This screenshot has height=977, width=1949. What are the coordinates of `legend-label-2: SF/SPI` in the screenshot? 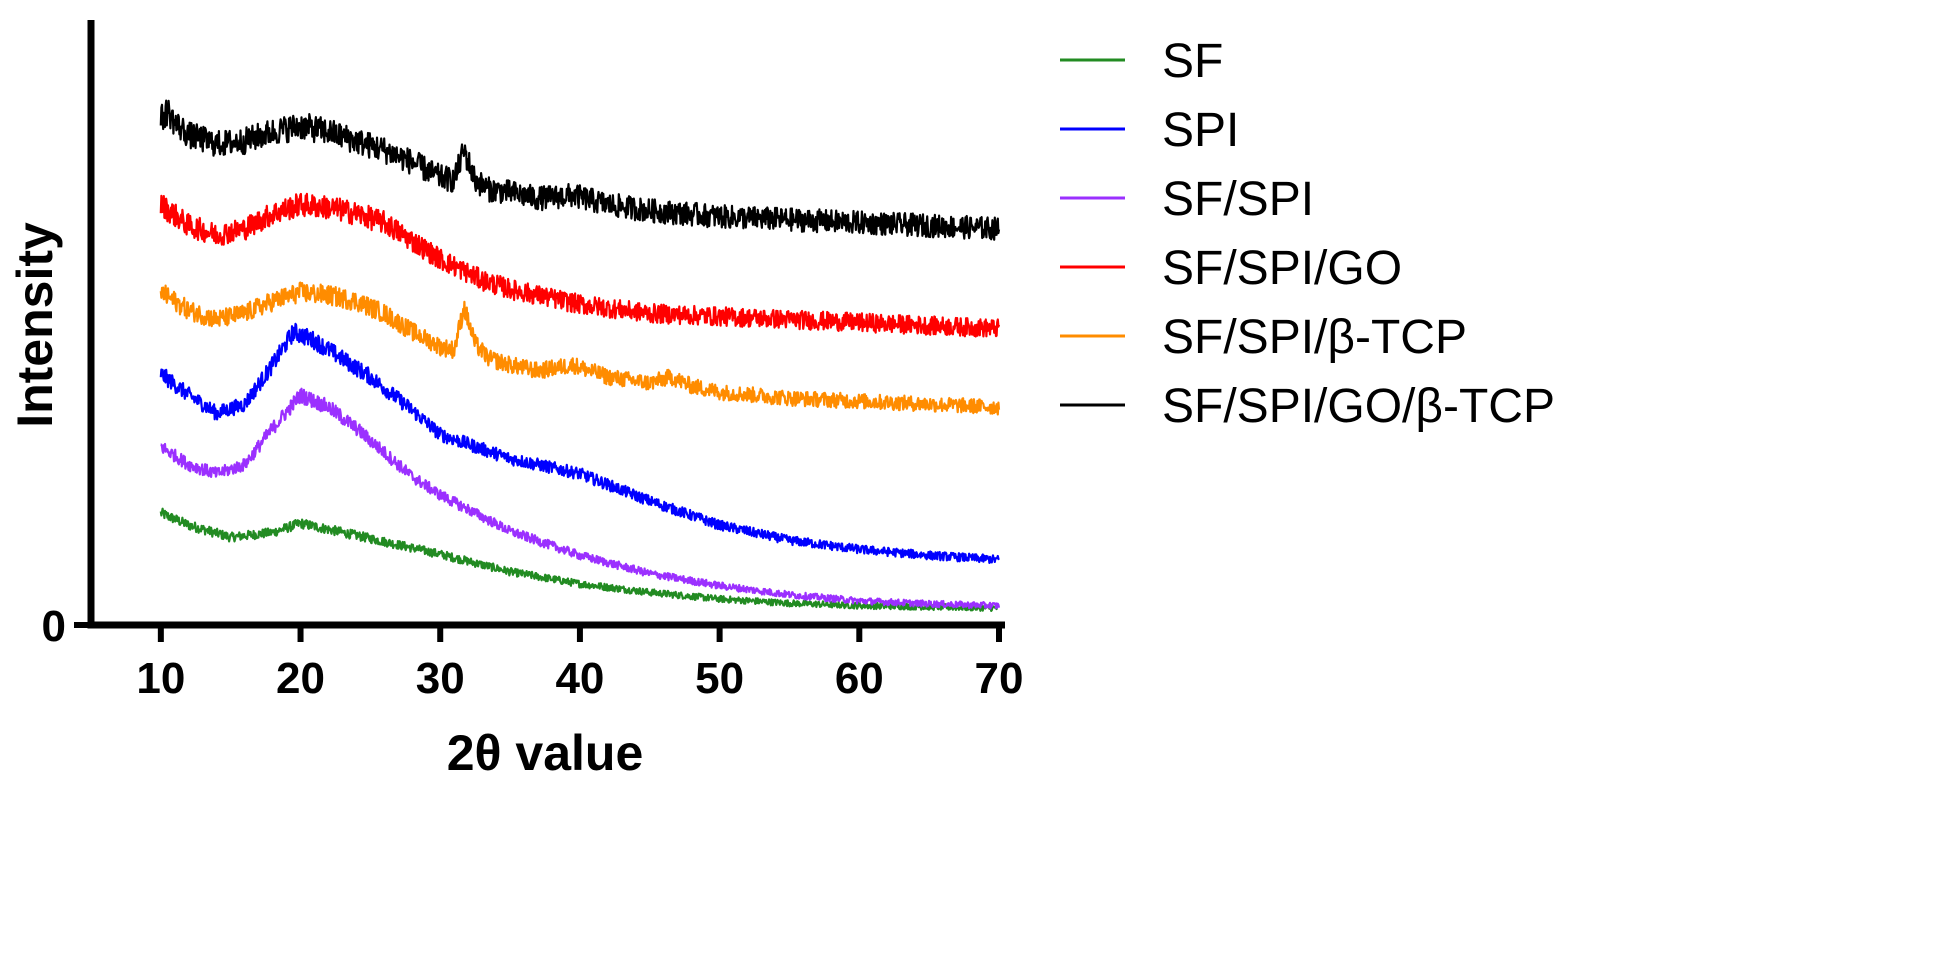 It's located at (1238, 199).